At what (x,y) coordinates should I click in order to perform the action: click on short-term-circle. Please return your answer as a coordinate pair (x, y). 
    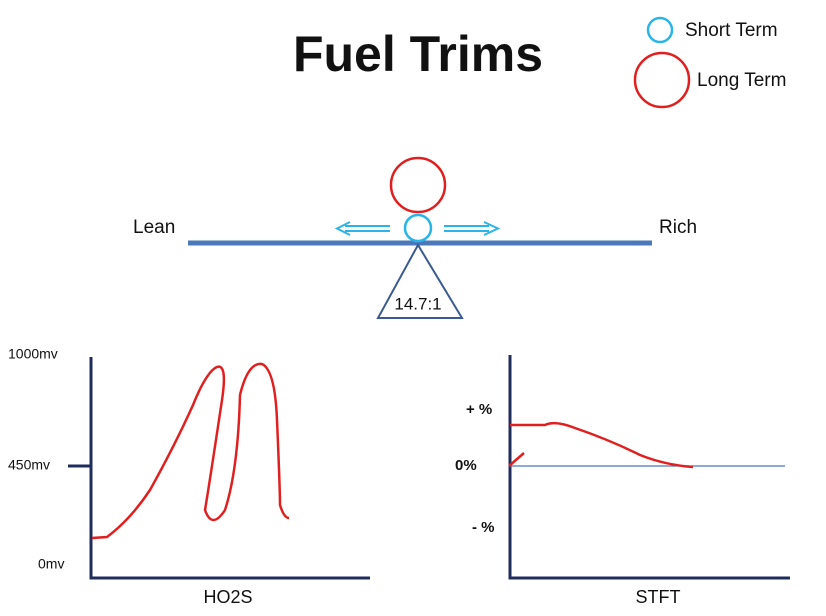
    Looking at the image, I should click on (418, 228).